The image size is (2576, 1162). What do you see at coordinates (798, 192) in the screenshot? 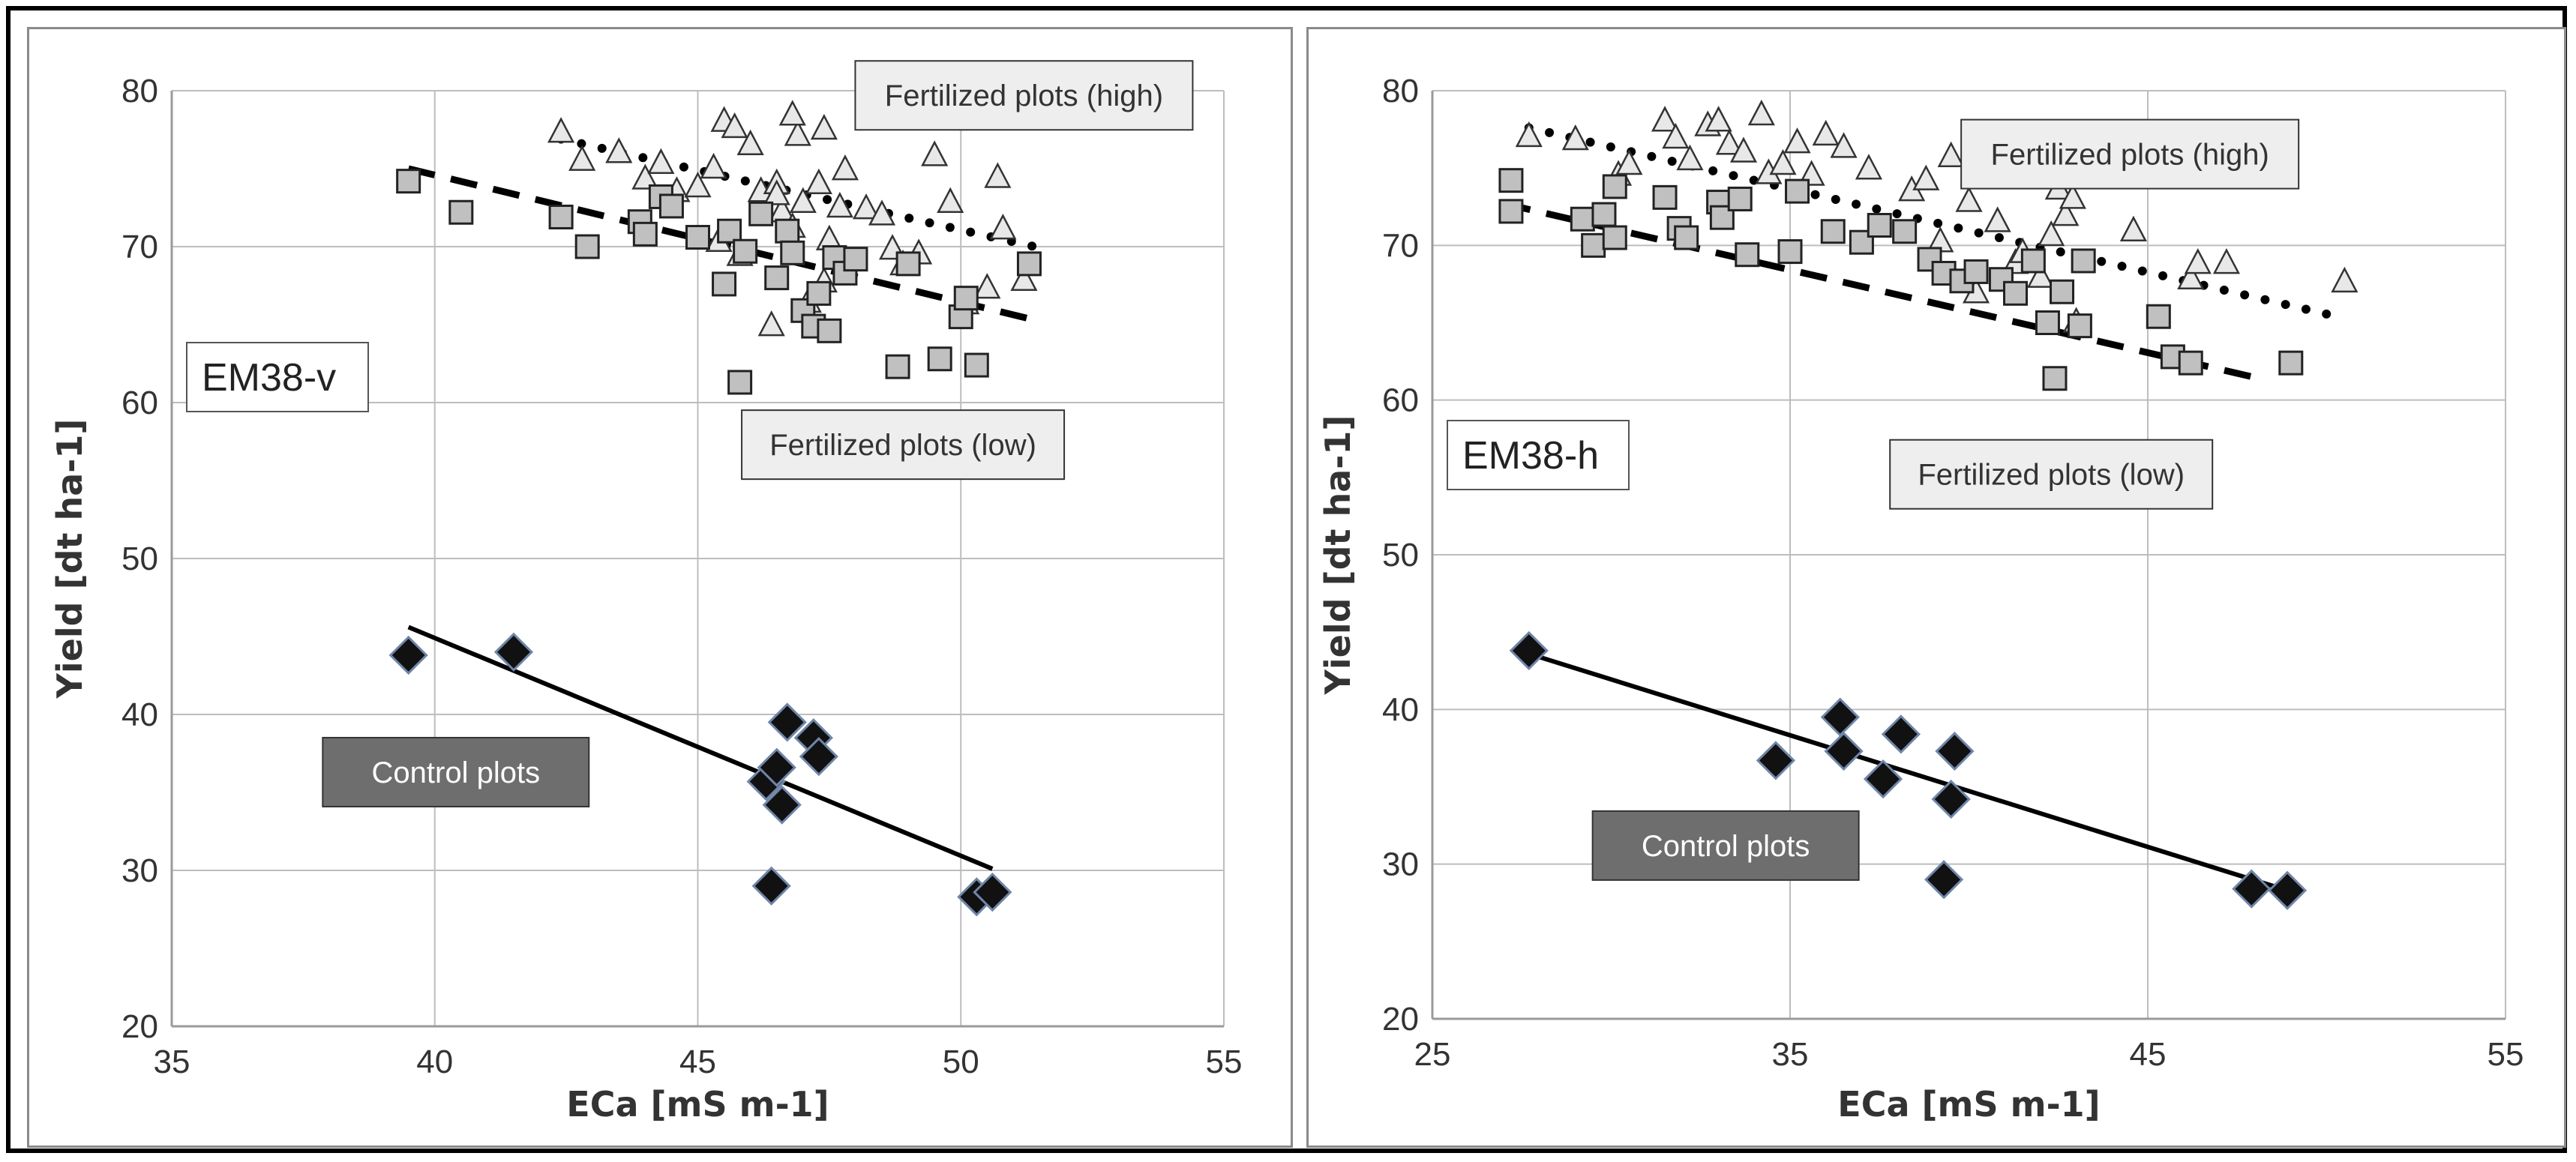
I see `trendline-fertilized-plots-high` at bounding box center [798, 192].